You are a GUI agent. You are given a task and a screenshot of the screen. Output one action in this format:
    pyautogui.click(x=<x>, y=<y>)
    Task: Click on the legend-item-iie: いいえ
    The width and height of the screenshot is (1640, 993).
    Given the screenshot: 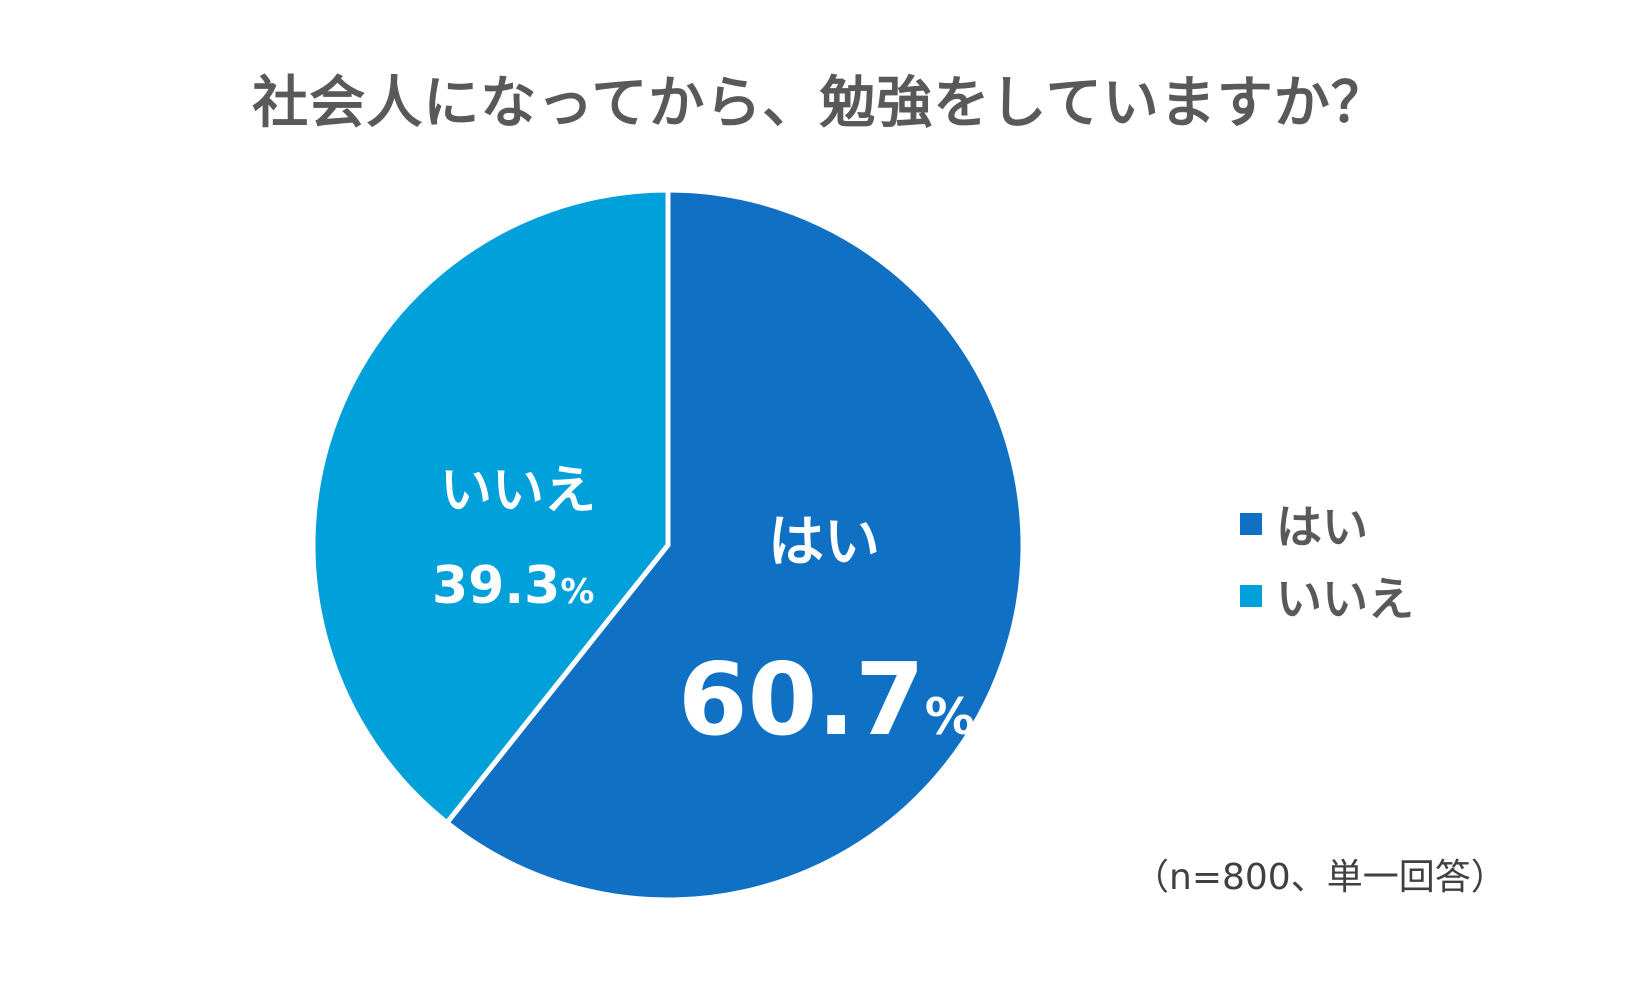 What is the action you would take?
    pyautogui.click(x=1327, y=596)
    